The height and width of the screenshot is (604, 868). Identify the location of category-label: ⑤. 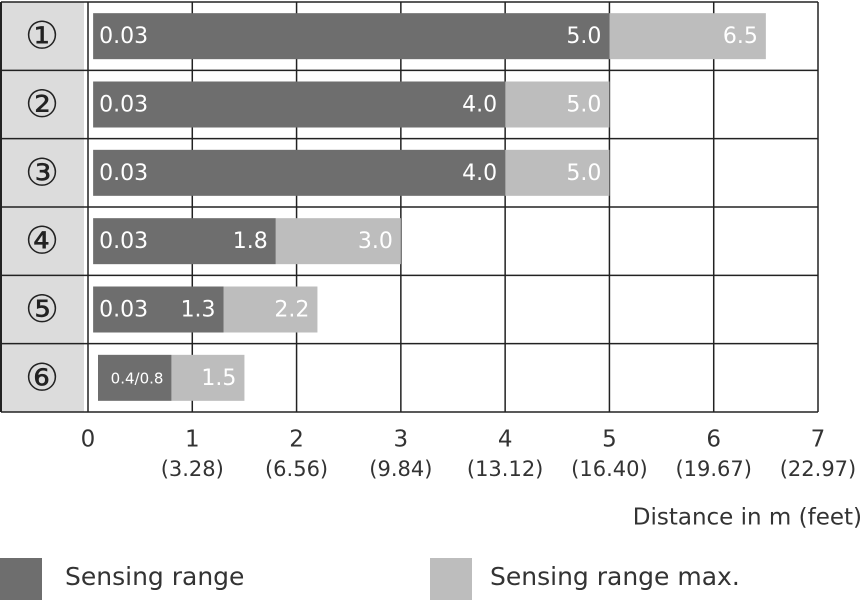
(42, 309).